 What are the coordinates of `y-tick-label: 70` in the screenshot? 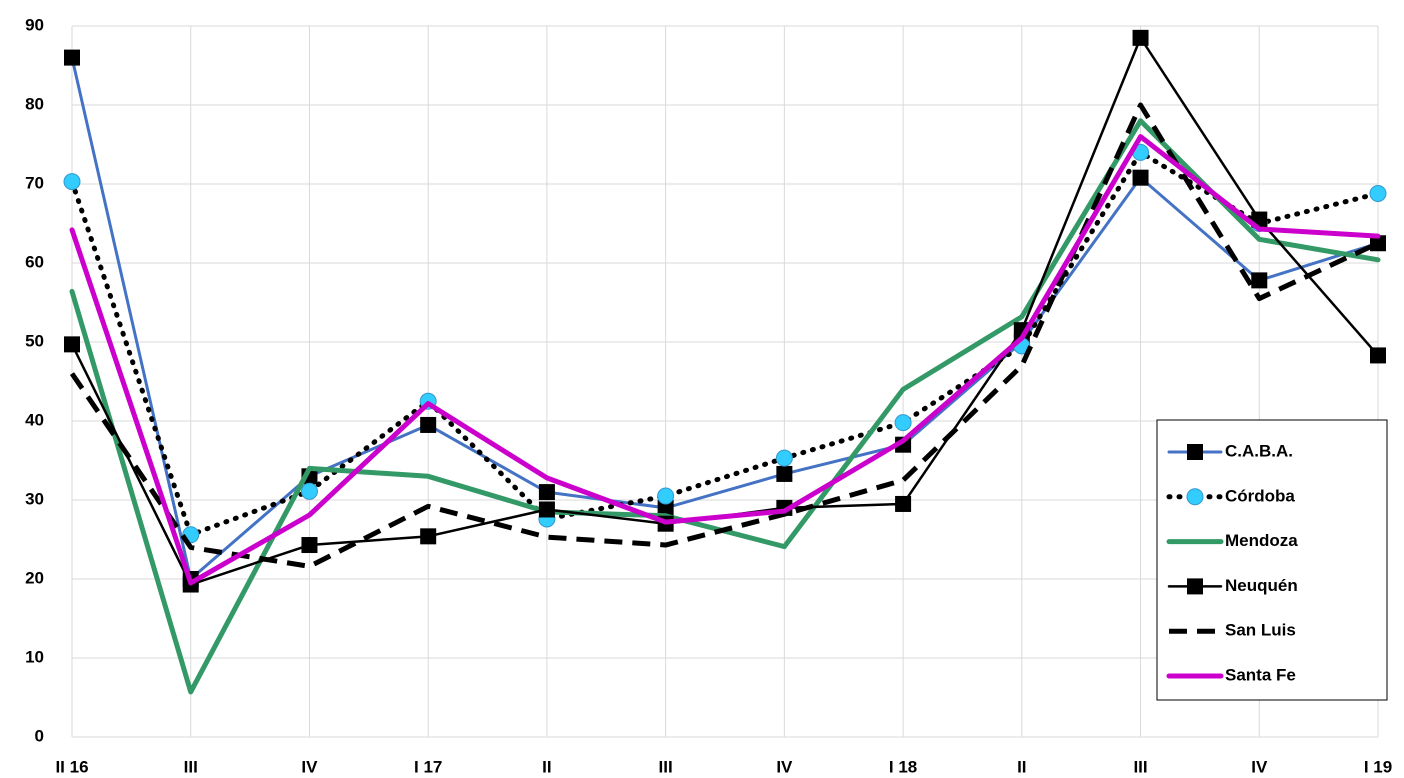 It's located at (34, 182).